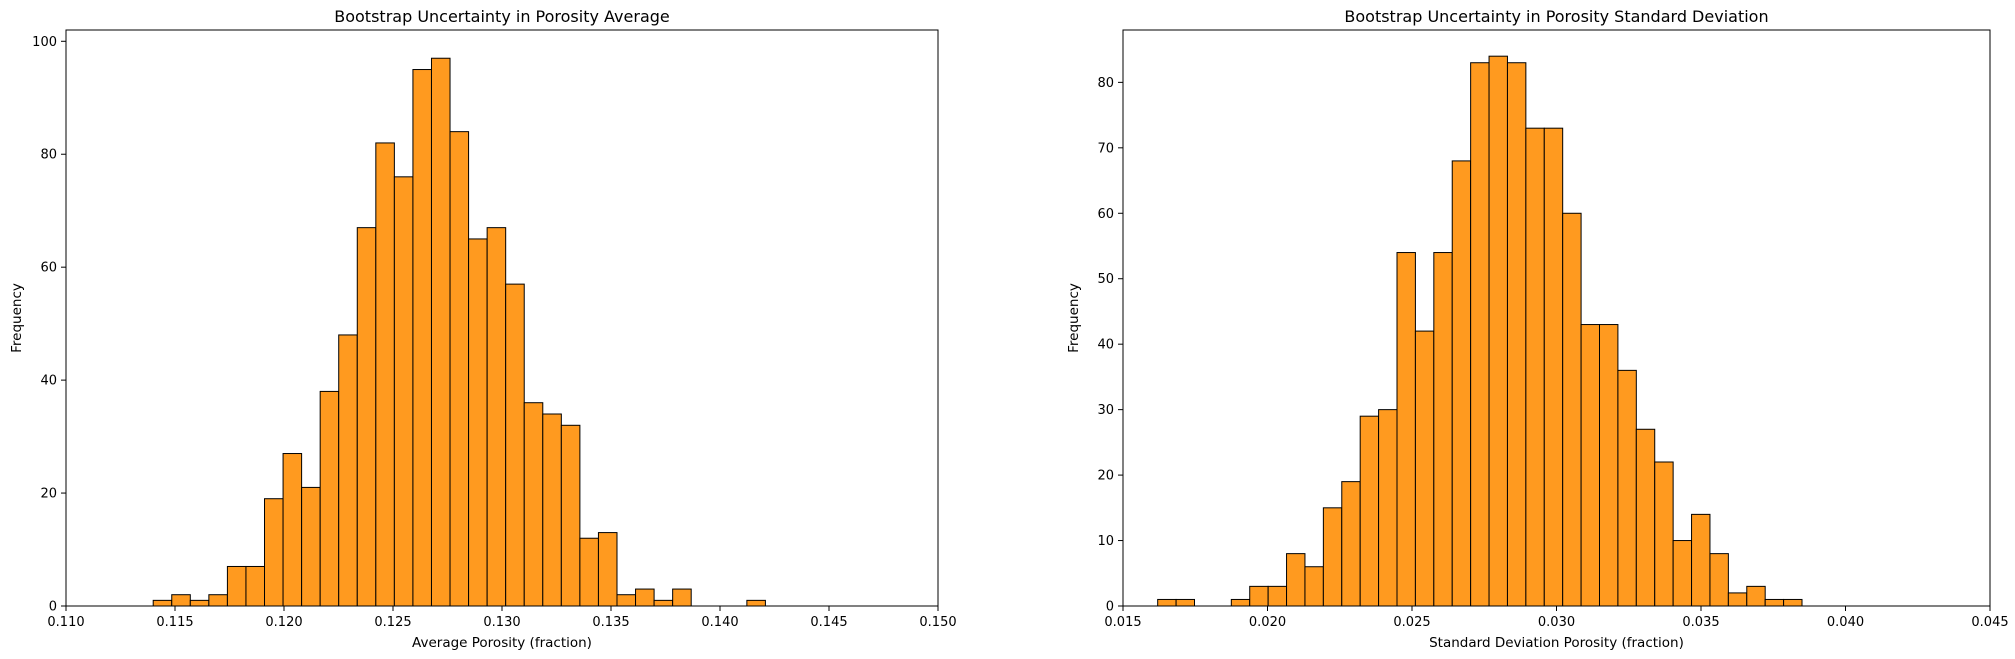 The image size is (2015, 659). I want to click on x-tick-label: 0.115, so click(174, 622).